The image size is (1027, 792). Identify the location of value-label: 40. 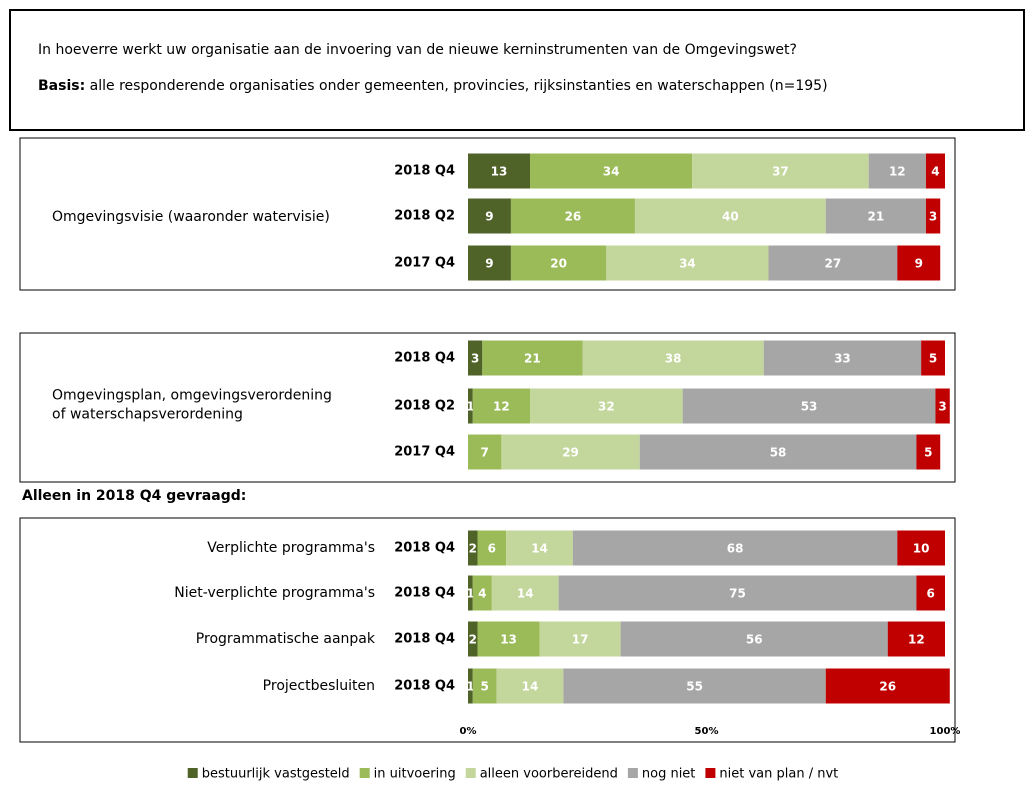
(730, 217).